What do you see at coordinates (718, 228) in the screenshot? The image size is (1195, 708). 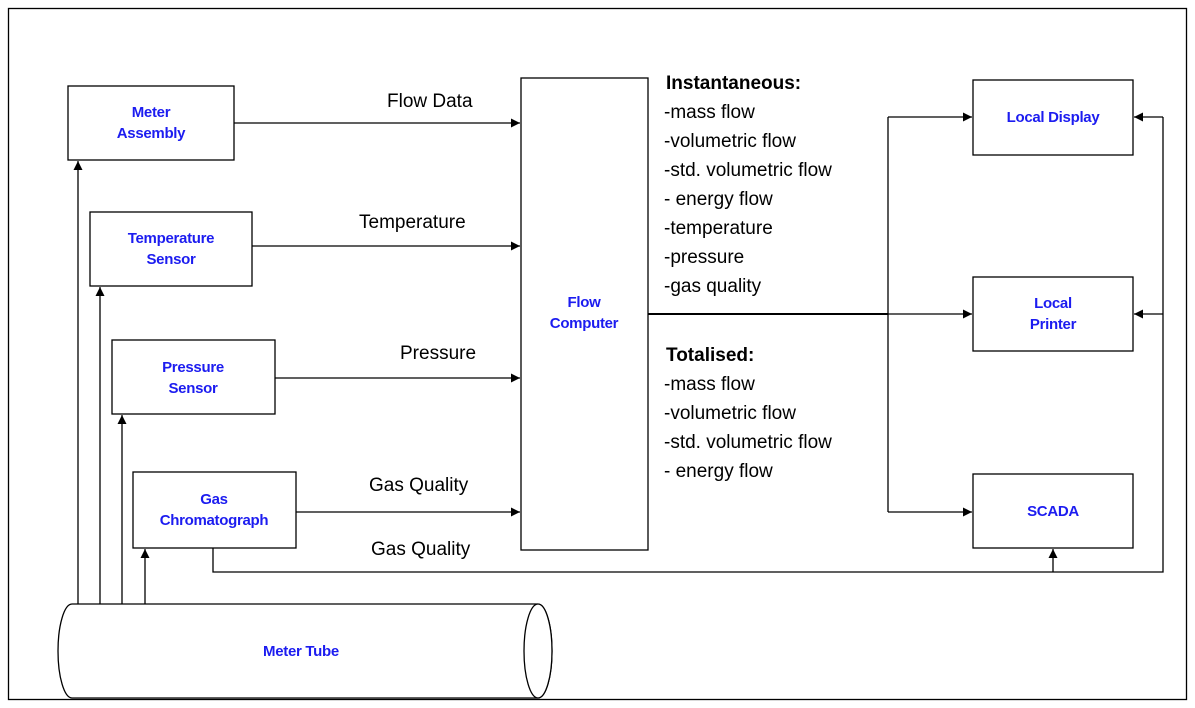 I see `list-item: -temperature` at bounding box center [718, 228].